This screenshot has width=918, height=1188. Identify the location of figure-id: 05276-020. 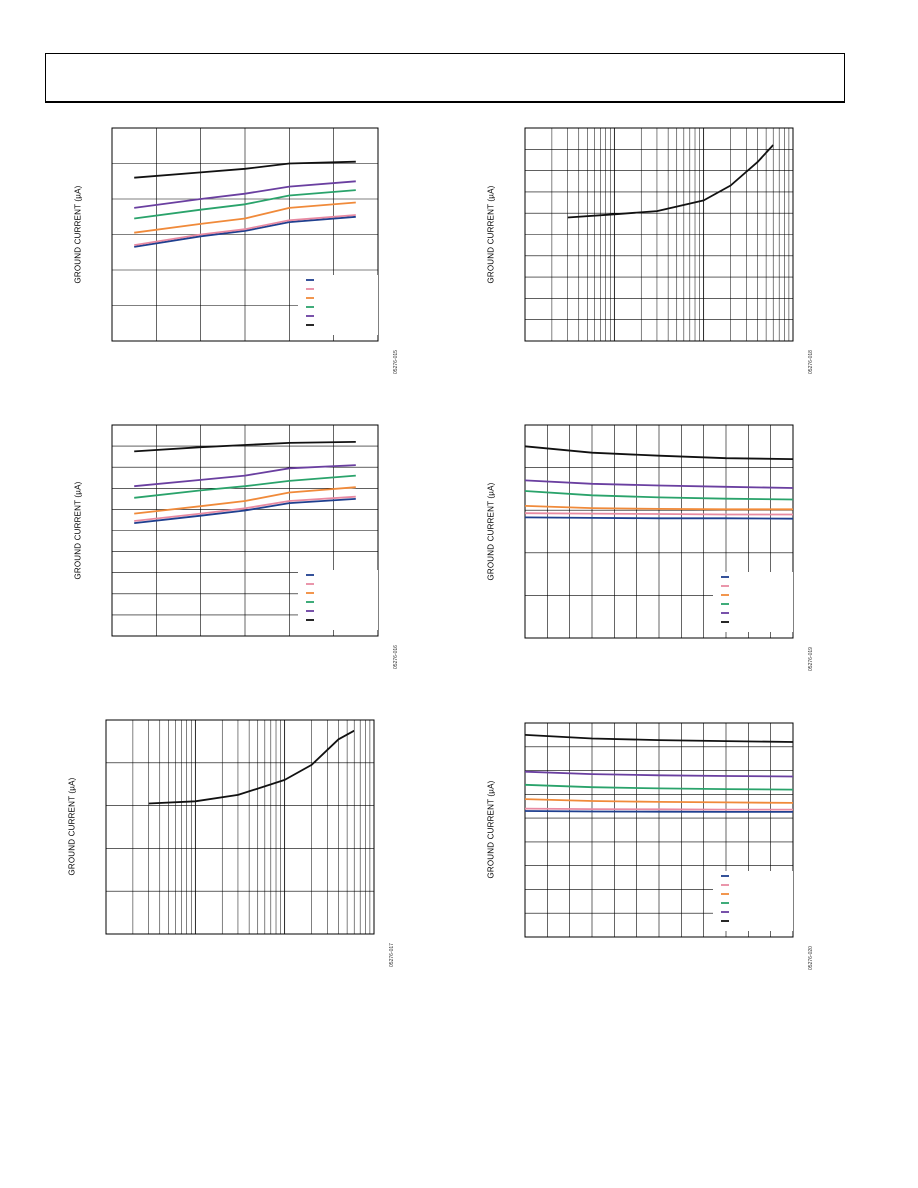
(811, 958).